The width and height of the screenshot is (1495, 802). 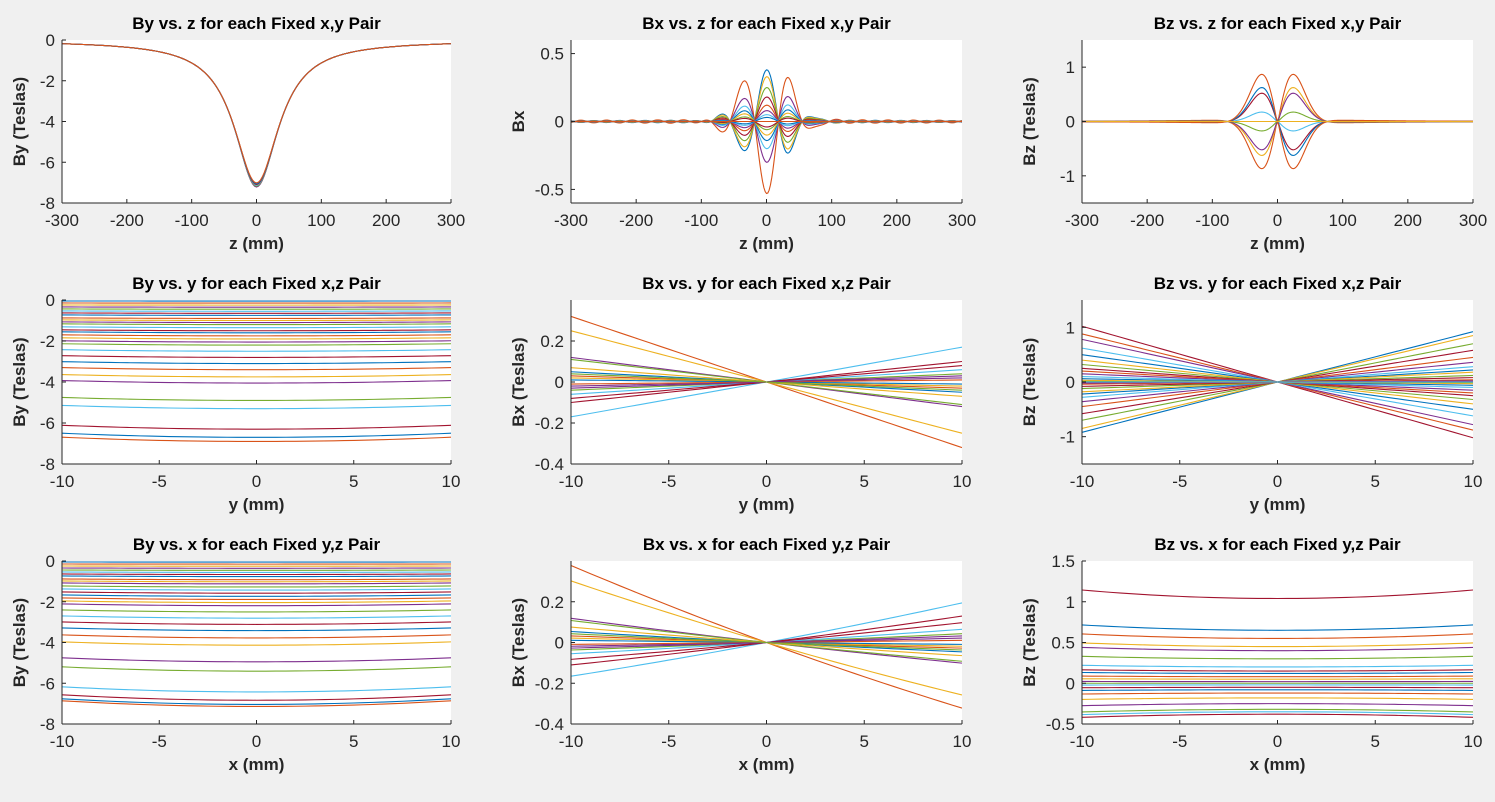 What do you see at coordinates (386, 220) in the screenshot?
I see `x-tick-label: 200` at bounding box center [386, 220].